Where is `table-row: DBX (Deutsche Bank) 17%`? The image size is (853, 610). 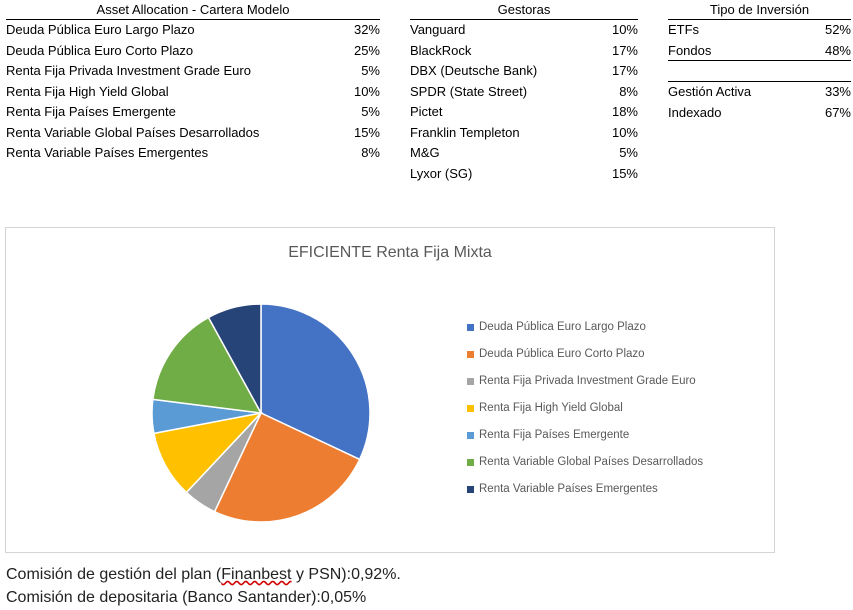 table-row: DBX (Deutsche Bank) 17% is located at coordinates (524, 71).